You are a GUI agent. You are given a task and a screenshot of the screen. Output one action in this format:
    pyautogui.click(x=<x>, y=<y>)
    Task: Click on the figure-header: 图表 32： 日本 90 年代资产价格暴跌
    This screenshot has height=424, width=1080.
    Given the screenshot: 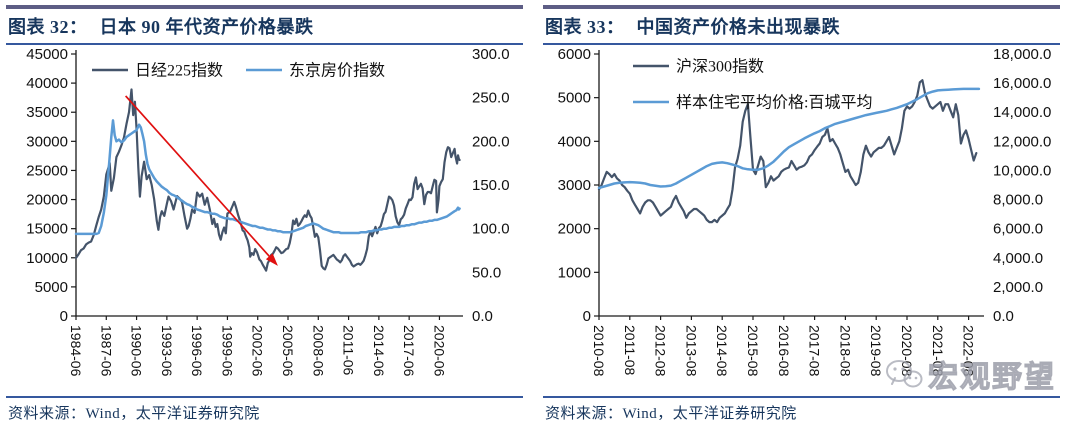 What is the action you would take?
    pyautogui.click(x=264, y=27)
    